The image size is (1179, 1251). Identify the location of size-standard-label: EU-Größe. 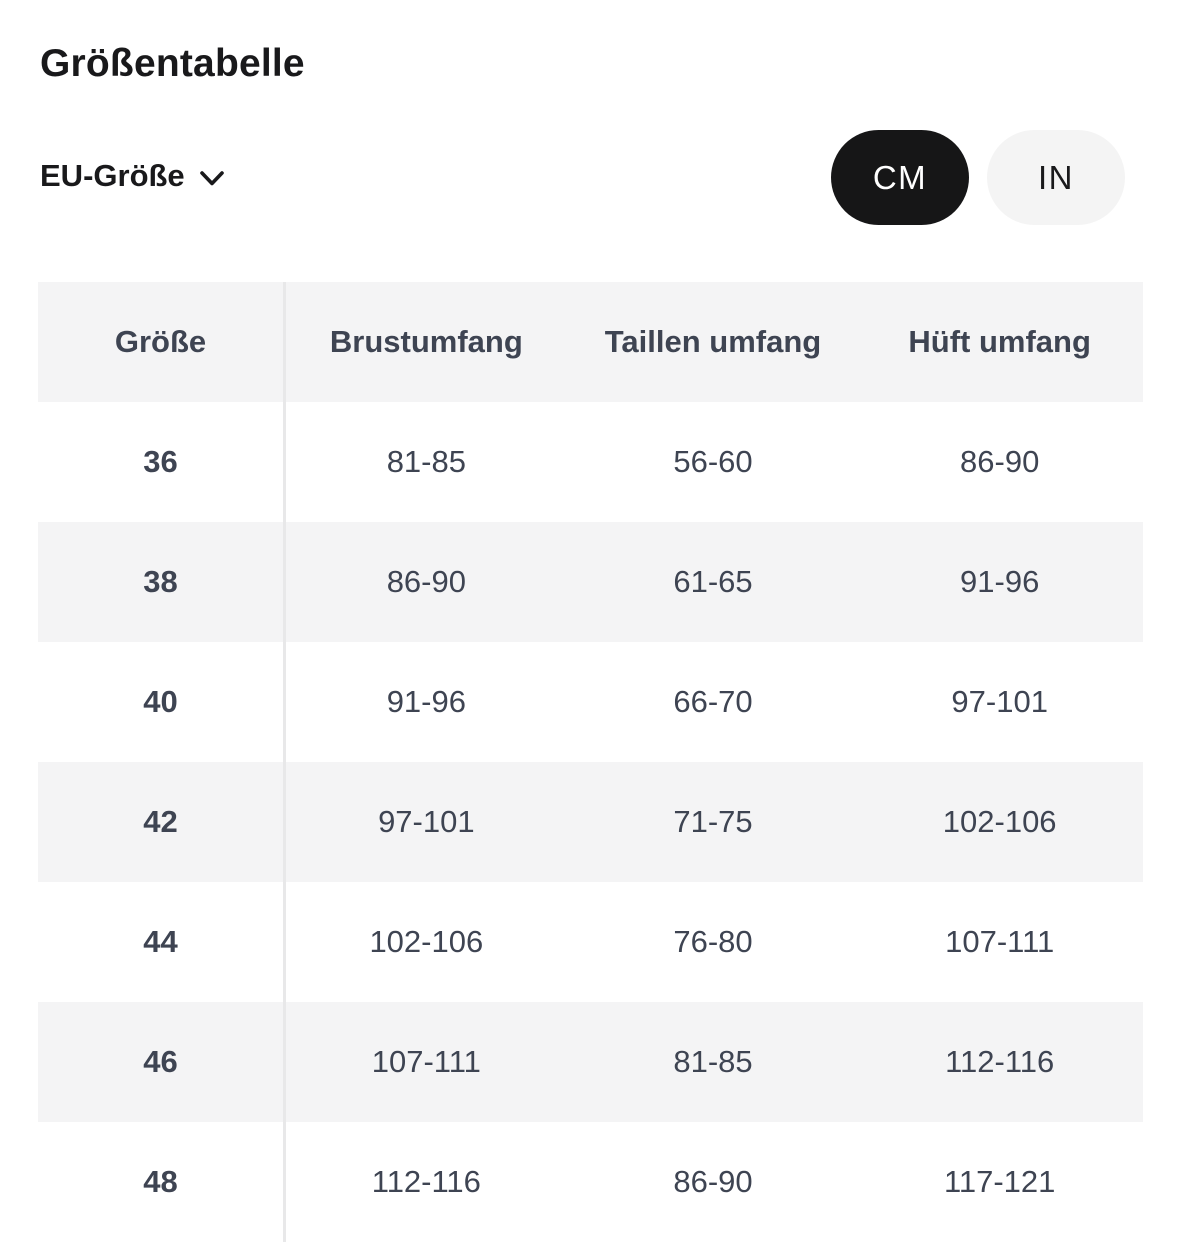
(112, 175).